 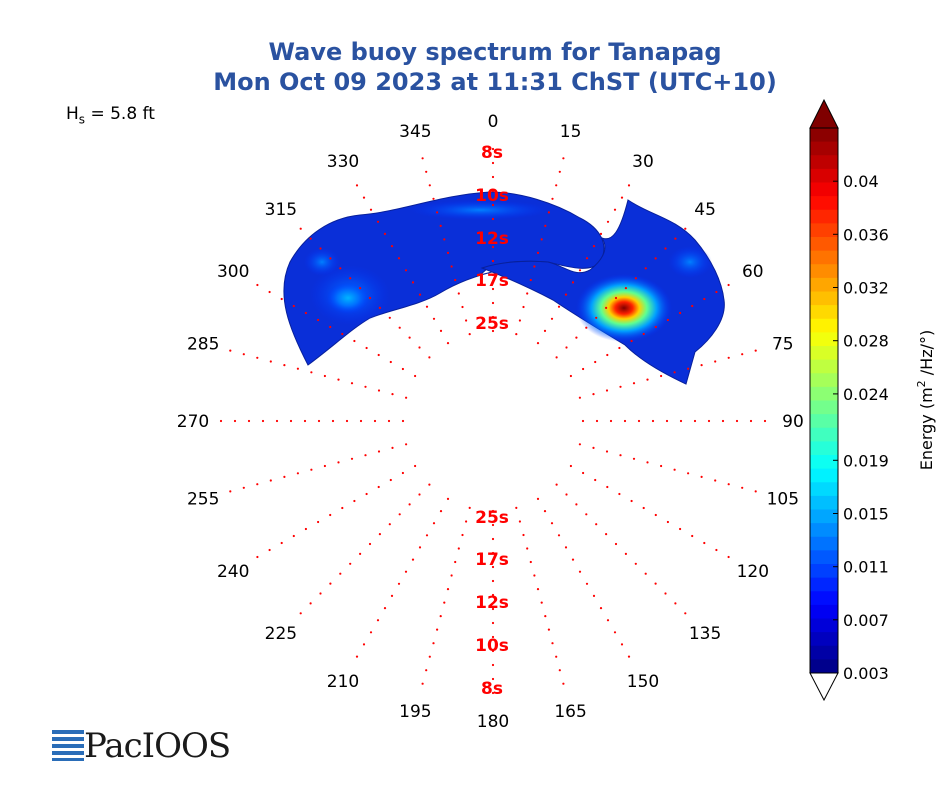 What do you see at coordinates (343, 682) in the screenshot?
I see `direction-label-210: 210` at bounding box center [343, 682].